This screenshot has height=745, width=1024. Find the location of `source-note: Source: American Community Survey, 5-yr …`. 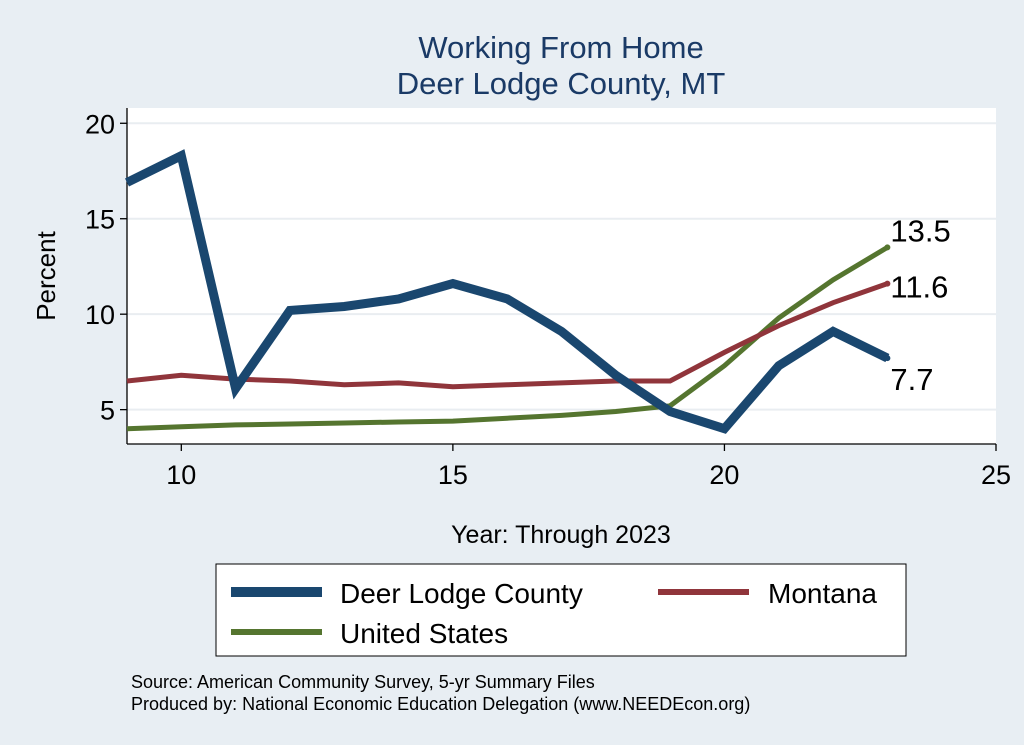

source-note: Source: American Community Survey, 5-yr … is located at coordinates (363, 682).